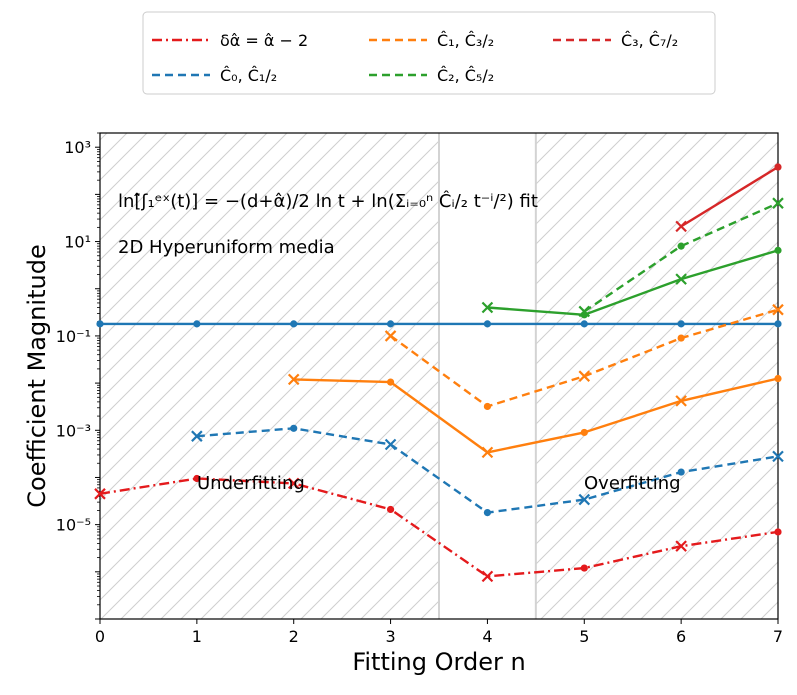  Describe the element at coordinates (632, 282) in the screenshot. I see `series-line-c2` at that location.